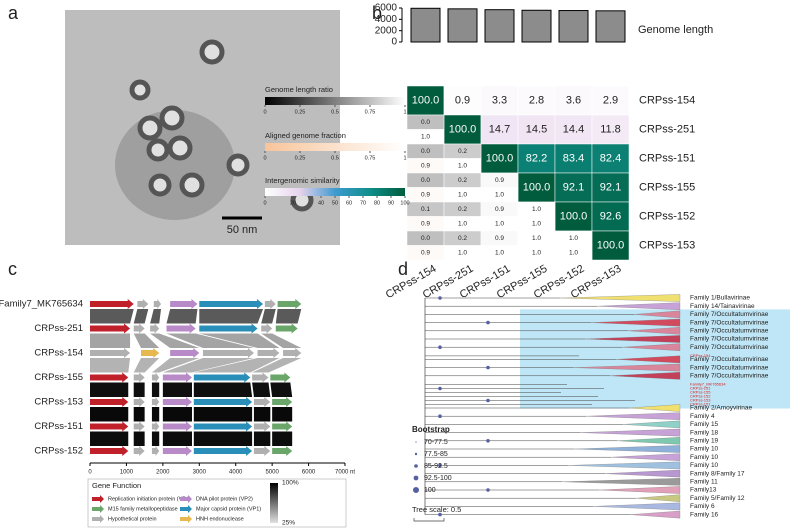  I want to click on colorbar-tick-label: 100, so click(404, 203).